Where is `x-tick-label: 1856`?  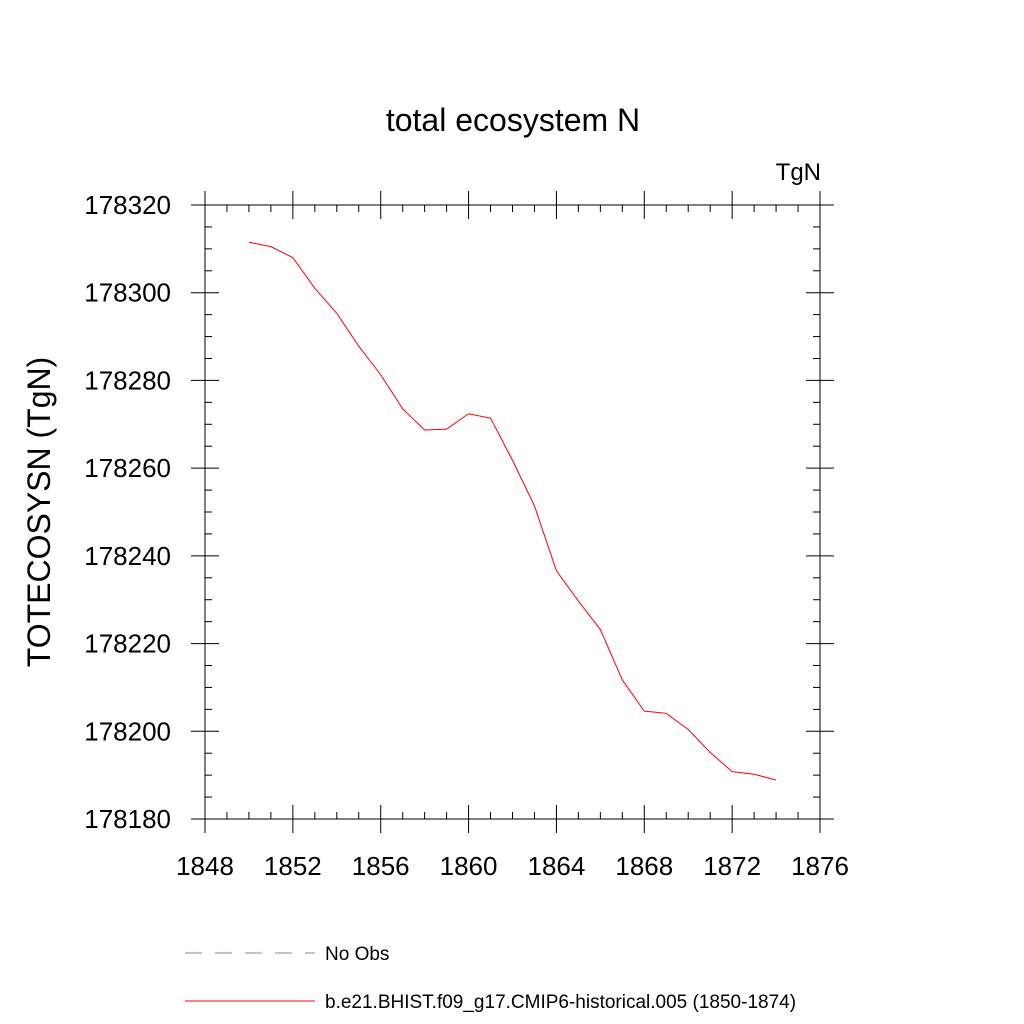 x-tick-label: 1856 is located at coordinates (381, 866).